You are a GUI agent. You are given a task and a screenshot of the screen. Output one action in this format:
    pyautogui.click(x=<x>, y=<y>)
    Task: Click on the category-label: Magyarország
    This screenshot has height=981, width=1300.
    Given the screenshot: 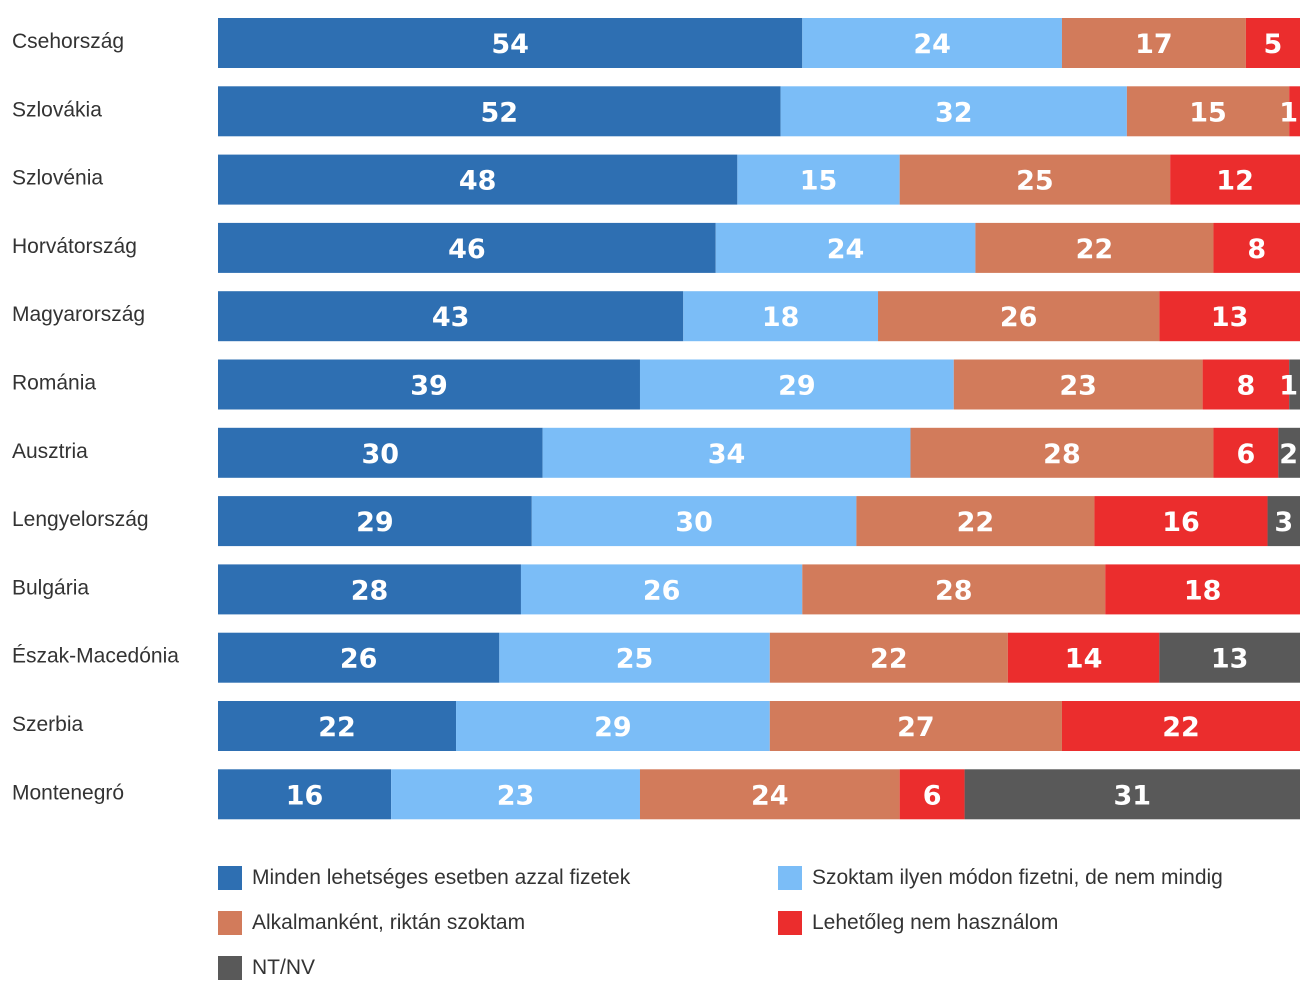 What is the action you would take?
    pyautogui.click(x=78, y=314)
    